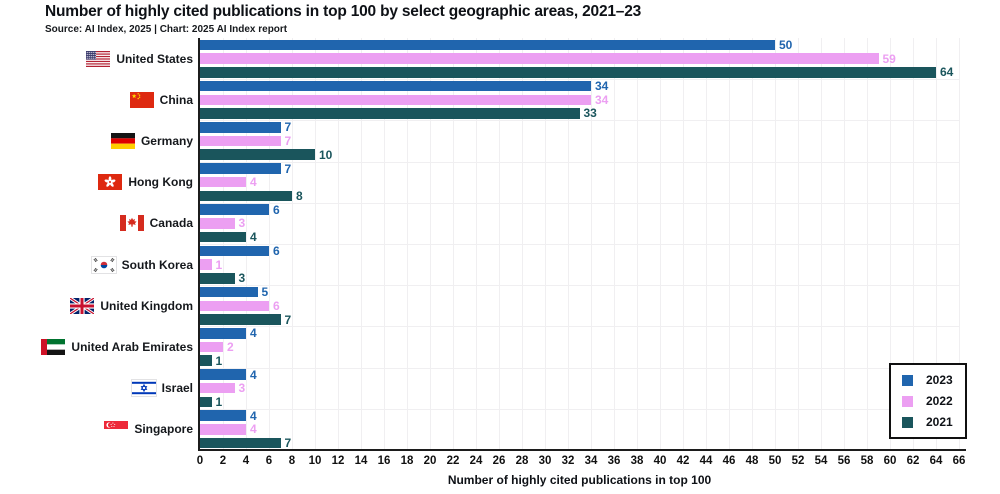  What do you see at coordinates (163, 429) in the screenshot?
I see `category-label: Singapore` at bounding box center [163, 429].